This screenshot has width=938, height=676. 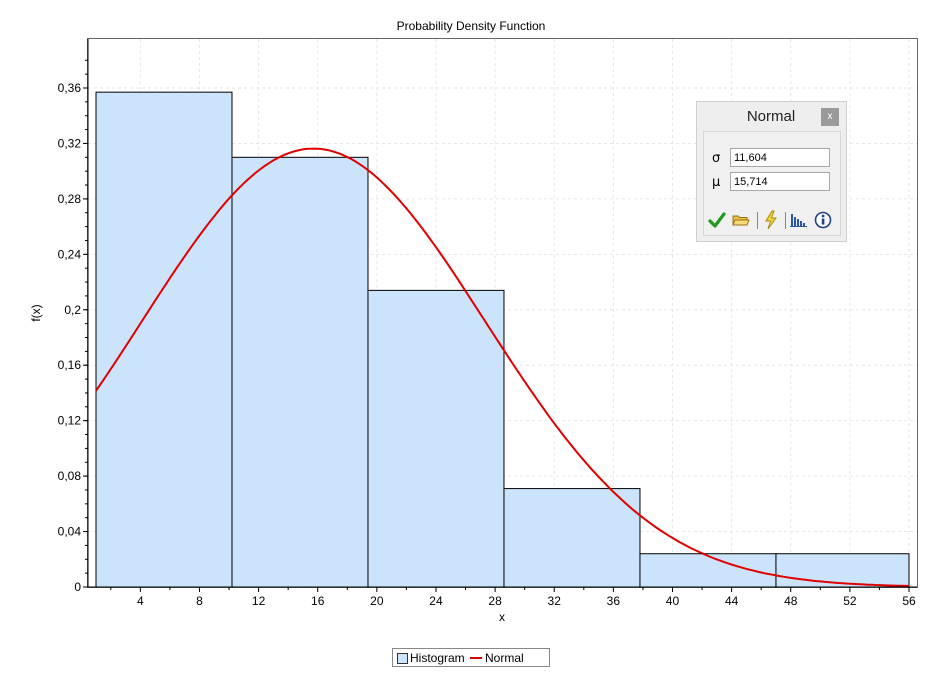 I want to click on x-tick-label: 12, so click(x=259, y=601).